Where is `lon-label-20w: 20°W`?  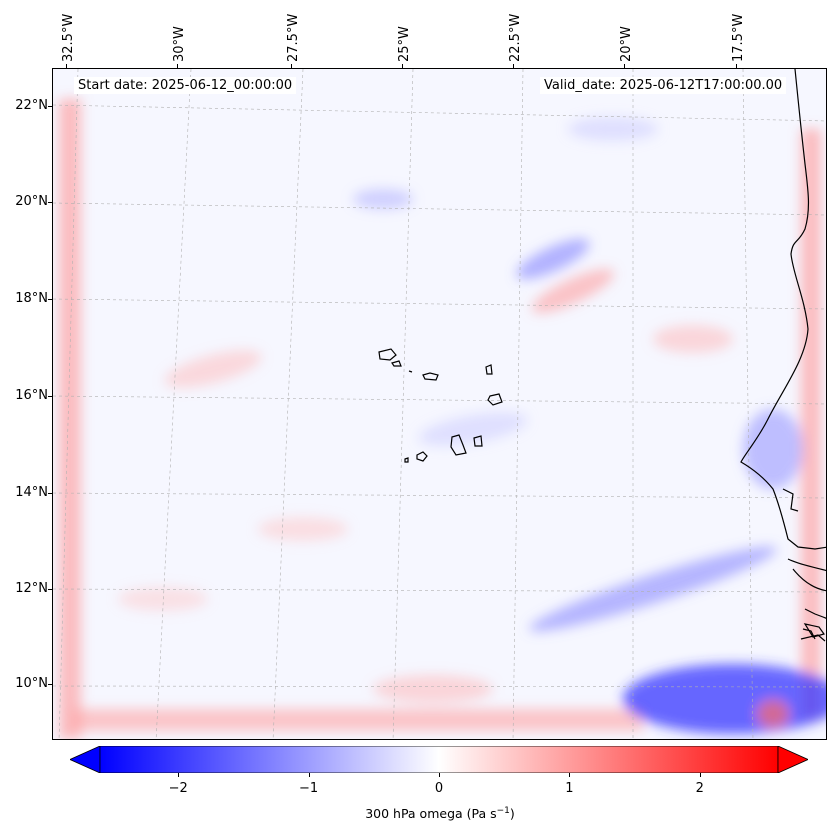 lon-label-20w: 20°W is located at coordinates (626, 44).